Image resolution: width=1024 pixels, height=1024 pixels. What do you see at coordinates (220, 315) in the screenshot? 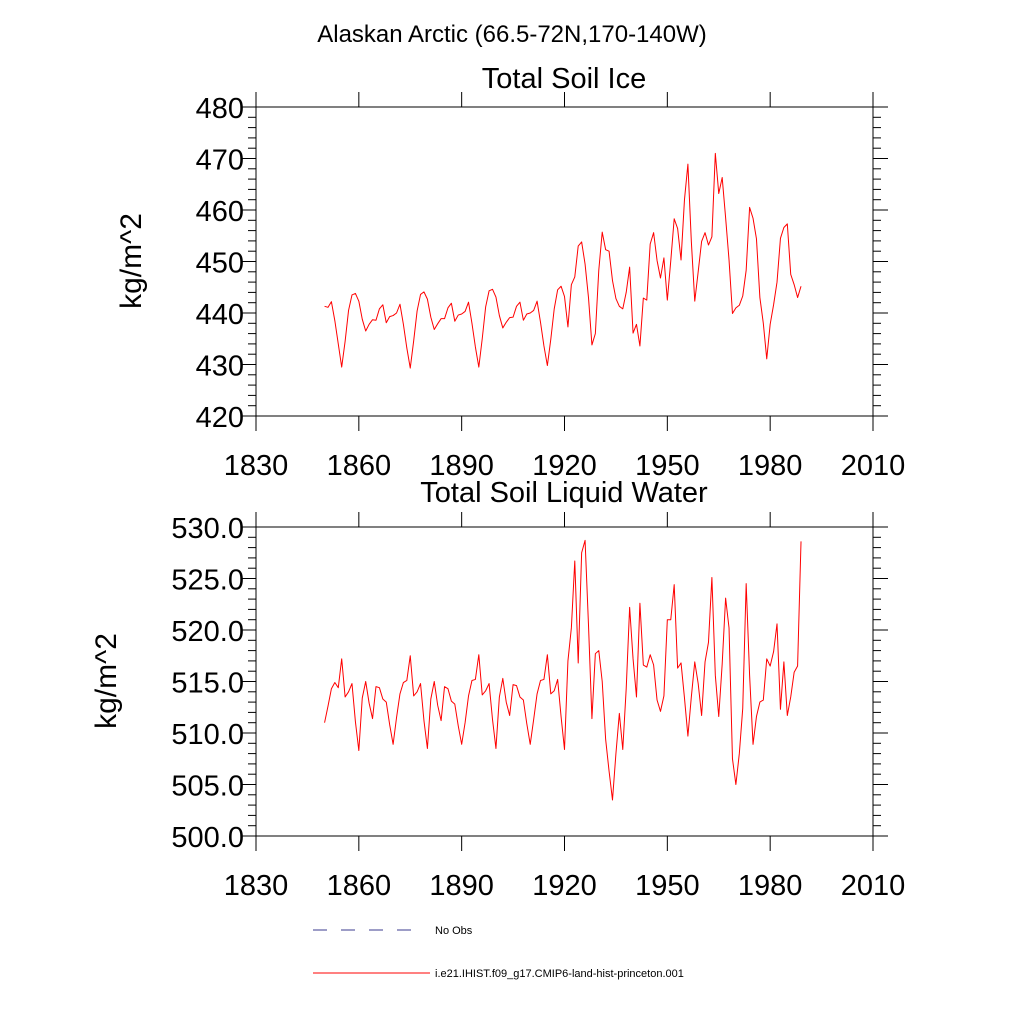
I see `y-tick-label: 440` at bounding box center [220, 315].